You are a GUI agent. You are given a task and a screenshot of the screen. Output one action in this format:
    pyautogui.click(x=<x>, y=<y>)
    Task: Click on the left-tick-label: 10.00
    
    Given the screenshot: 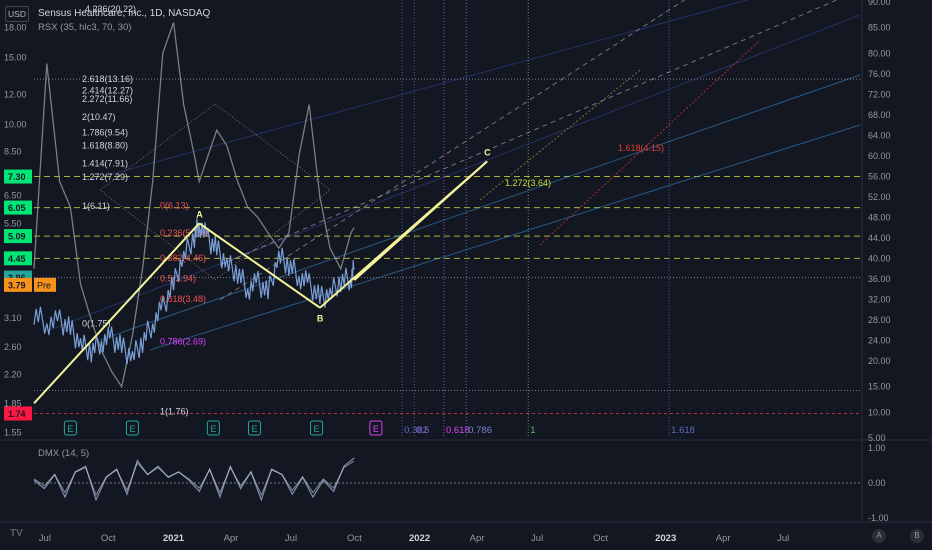 What is the action you would take?
    pyautogui.click(x=15, y=125)
    